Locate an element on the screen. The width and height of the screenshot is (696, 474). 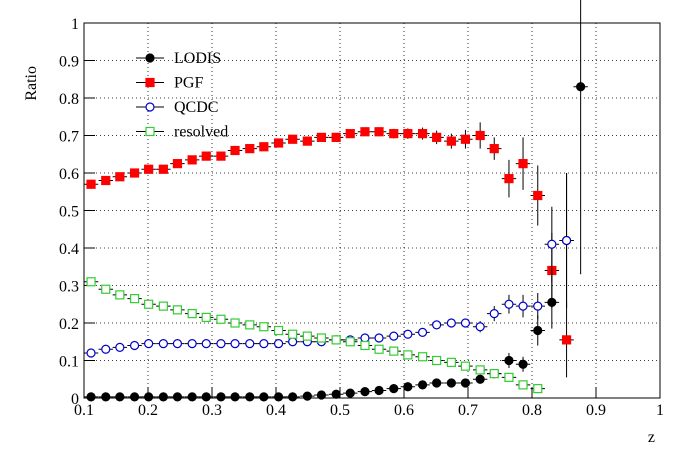
y-tick-label: 1 is located at coordinates (75, 24).